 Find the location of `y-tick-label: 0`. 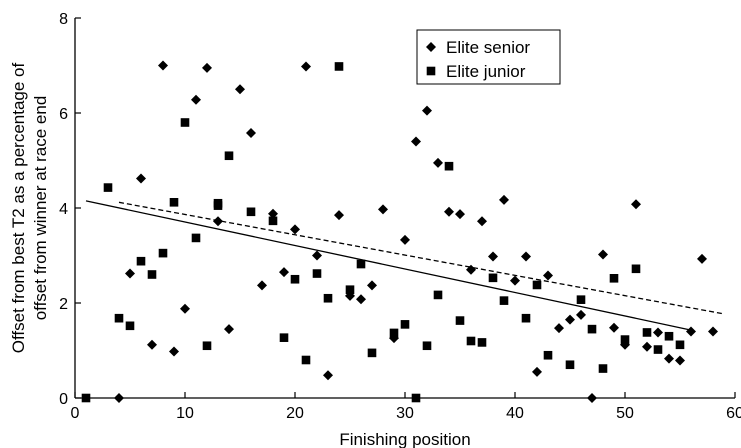

y-tick-label: 0 is located at coordinates (63, 399).